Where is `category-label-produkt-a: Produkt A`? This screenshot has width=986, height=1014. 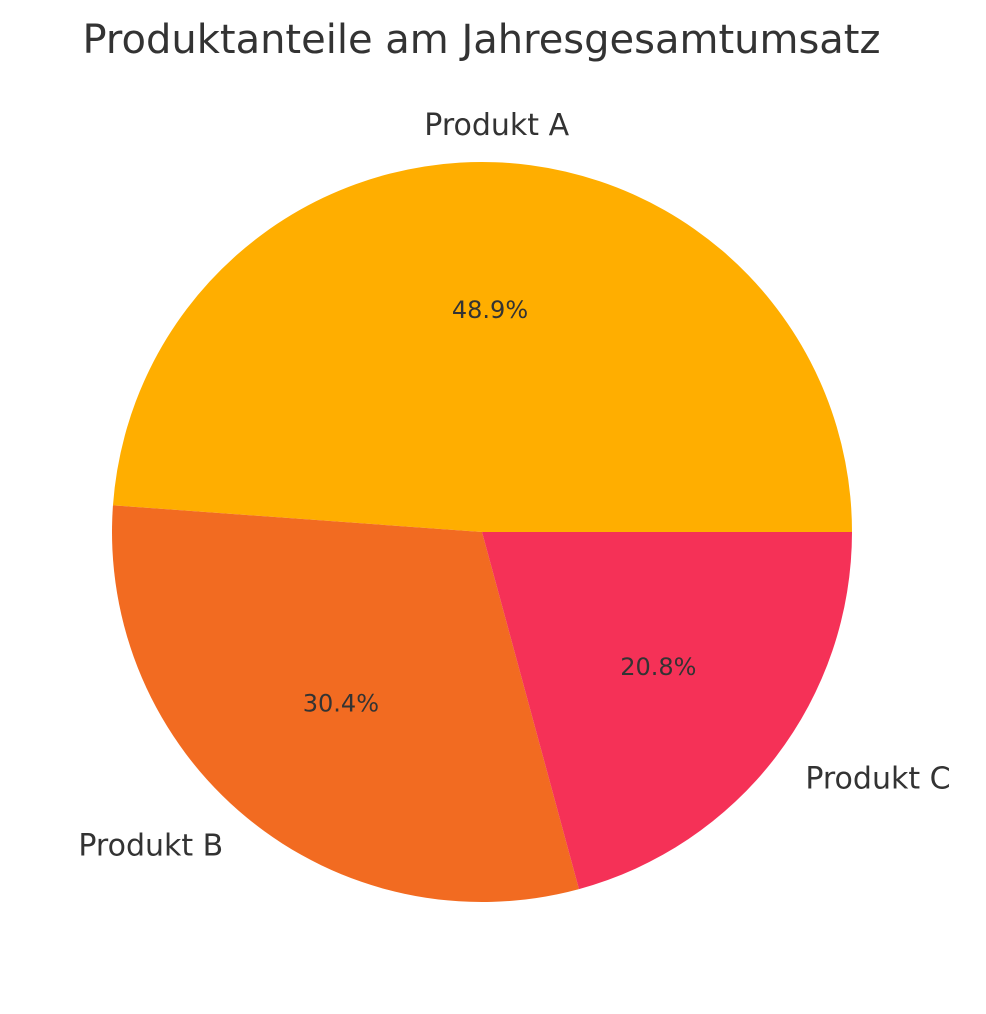
category-label-produkt-a: Produkt A is located at coordinates (496, 125).